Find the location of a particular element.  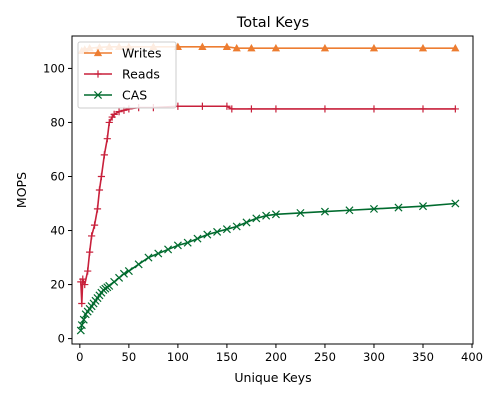

x-tick-label: 50 is located at coordinates (129, 357).